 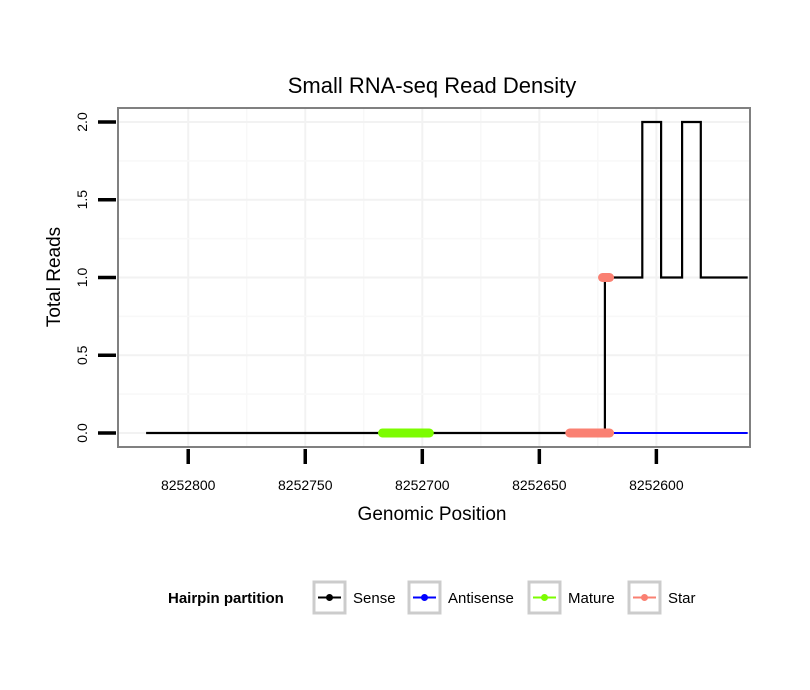 What do you see at coordinates (432, 514) in the screenshot?
I see `x-axis-title: Genomic Position` at bounding box center [432, 514].